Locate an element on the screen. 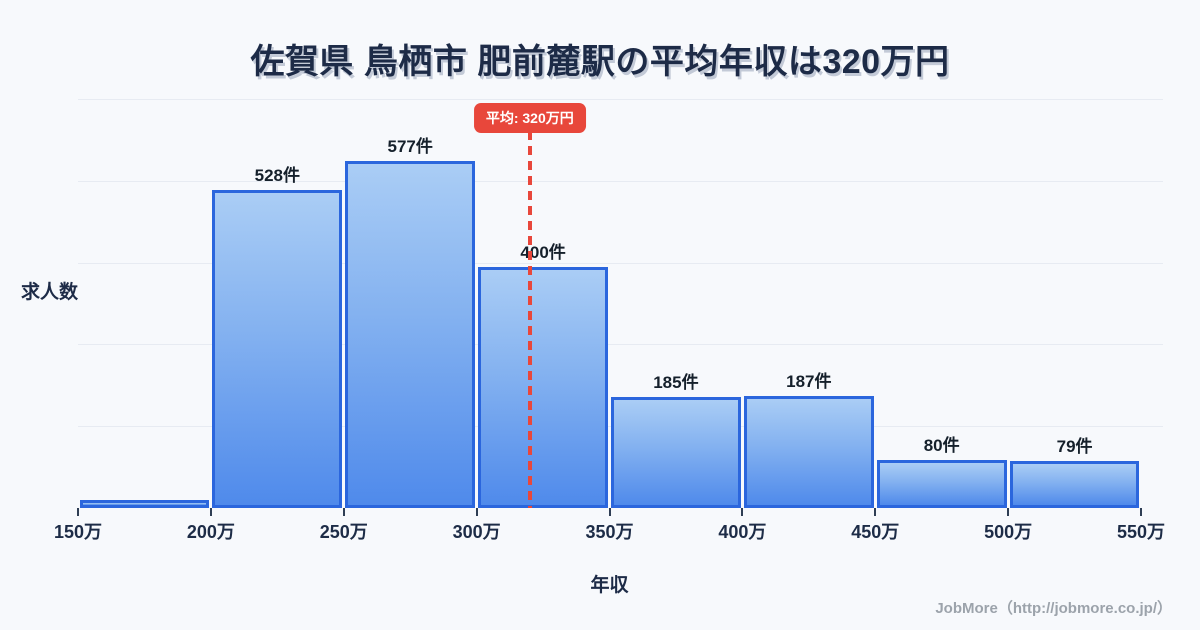 The image size is (1200, 630). bar-value-label: 80件 is located at coordinates (941, 445).